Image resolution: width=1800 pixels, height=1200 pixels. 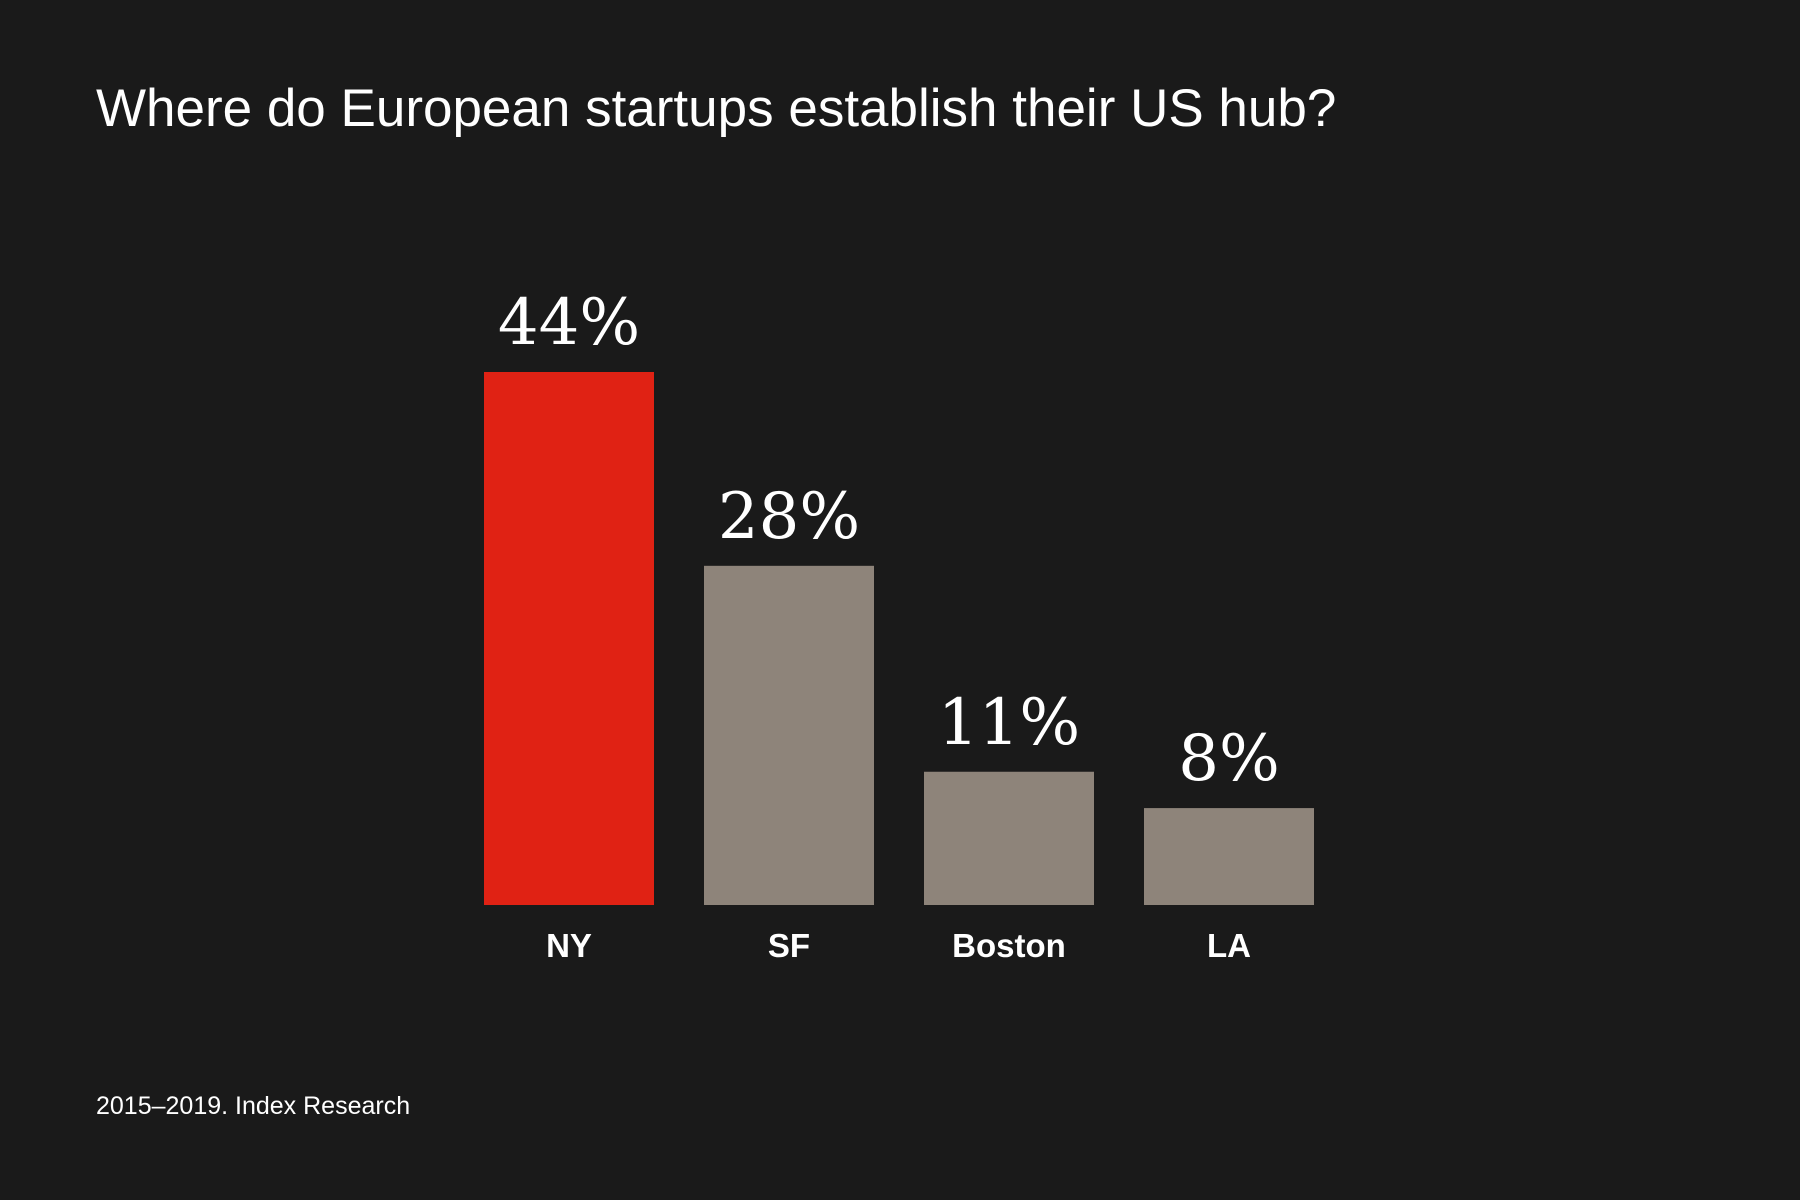 What do you see at coordinates (253, 1106) in the screenshot?
I see `chart-source-note: 2015–2019. Index Research` at bounding box center [253, 1106].